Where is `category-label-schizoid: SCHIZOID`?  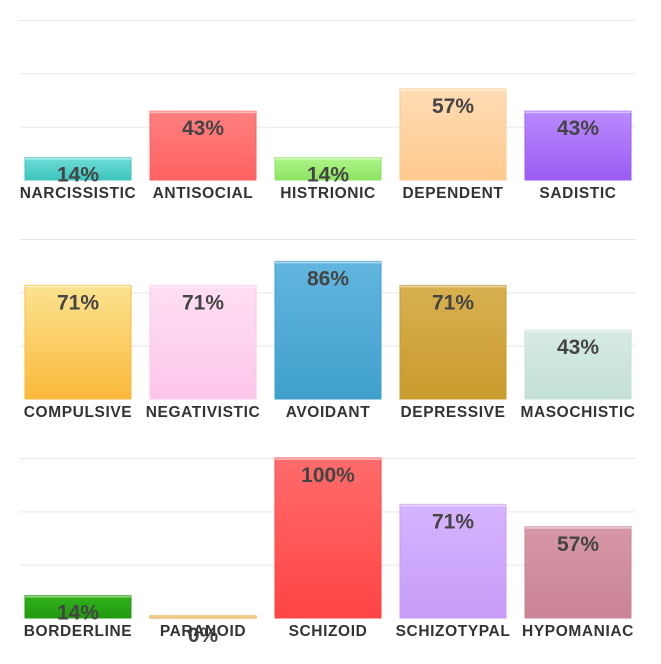
category-label-schizoid: SCHIZOID is located at coordinates (328, 631).